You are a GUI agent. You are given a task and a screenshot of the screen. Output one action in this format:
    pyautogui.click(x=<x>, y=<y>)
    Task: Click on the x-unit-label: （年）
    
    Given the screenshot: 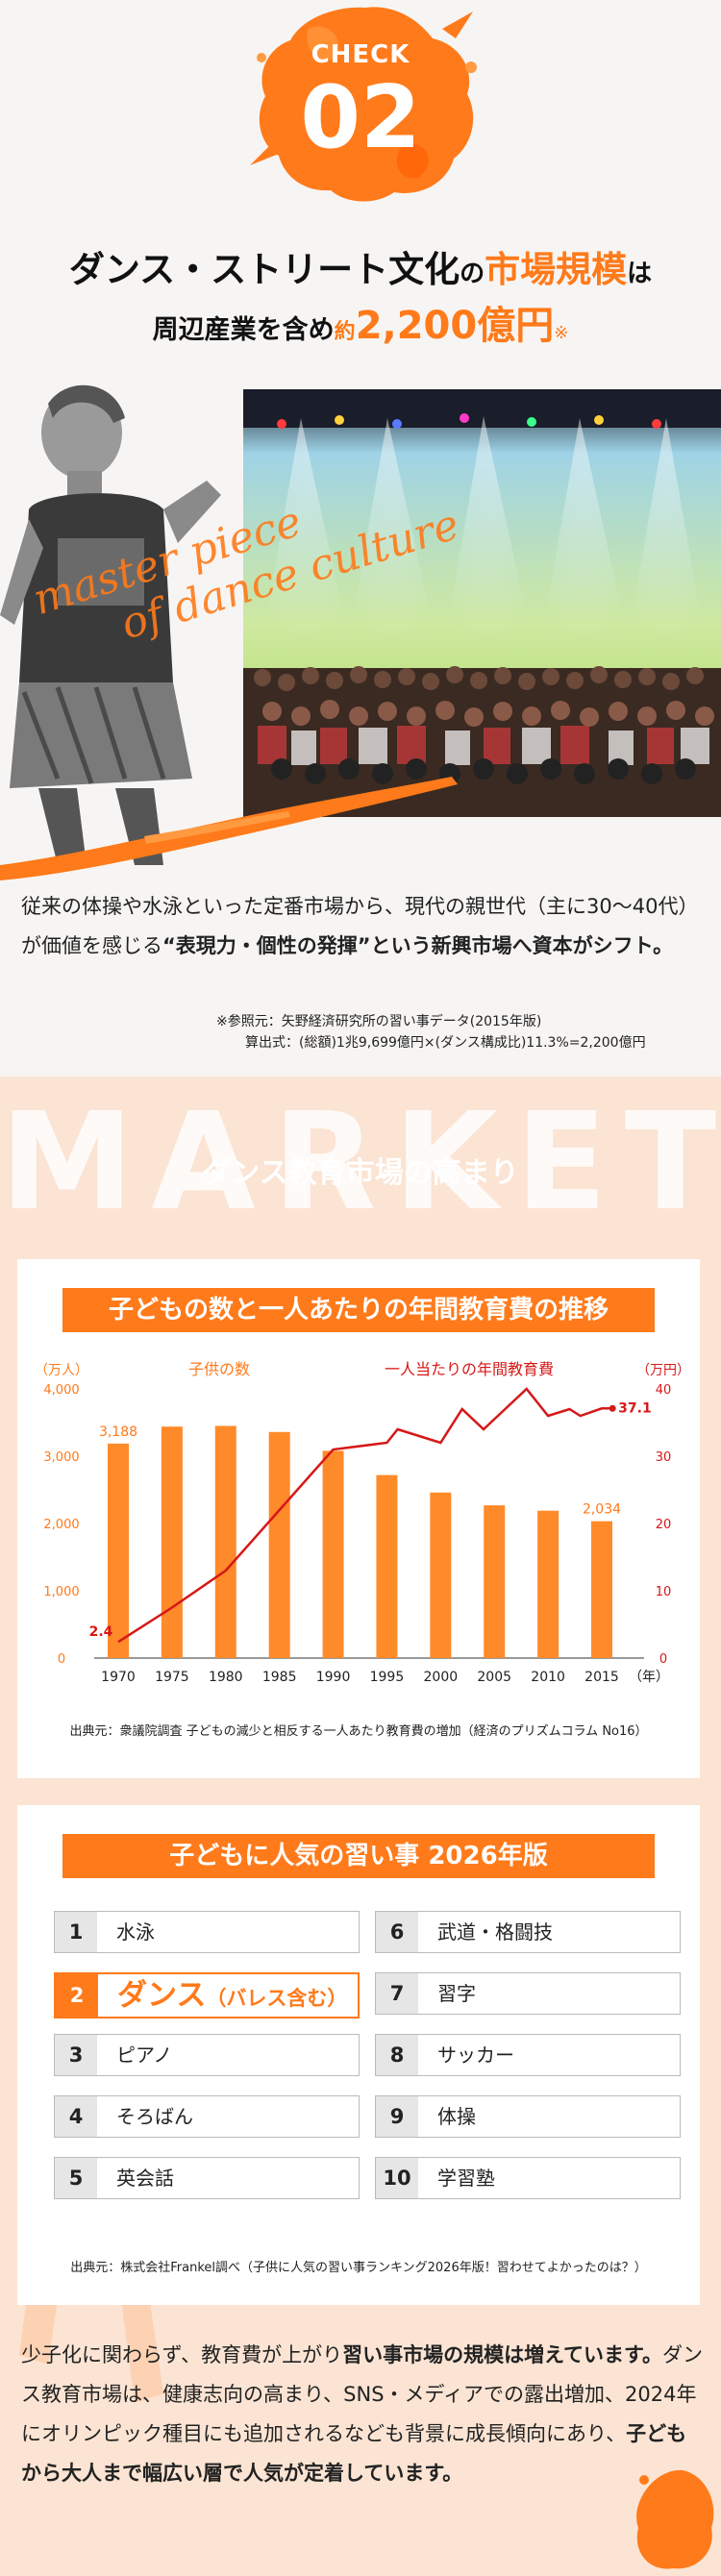 What is the action you would take?
    pyautogui.click(x=649, y=1677)
    